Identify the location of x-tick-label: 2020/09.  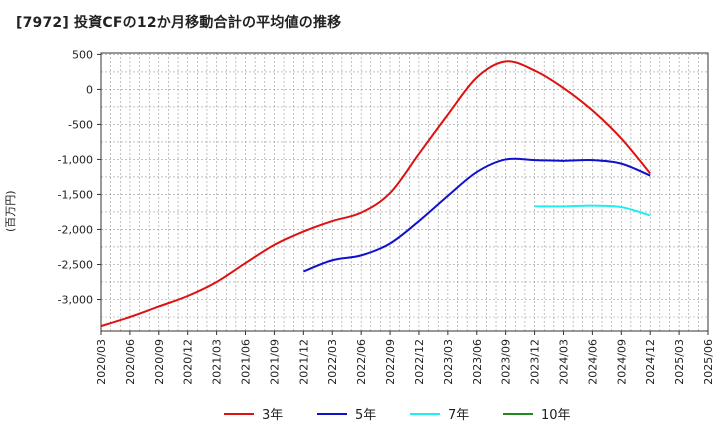
(159, 362).